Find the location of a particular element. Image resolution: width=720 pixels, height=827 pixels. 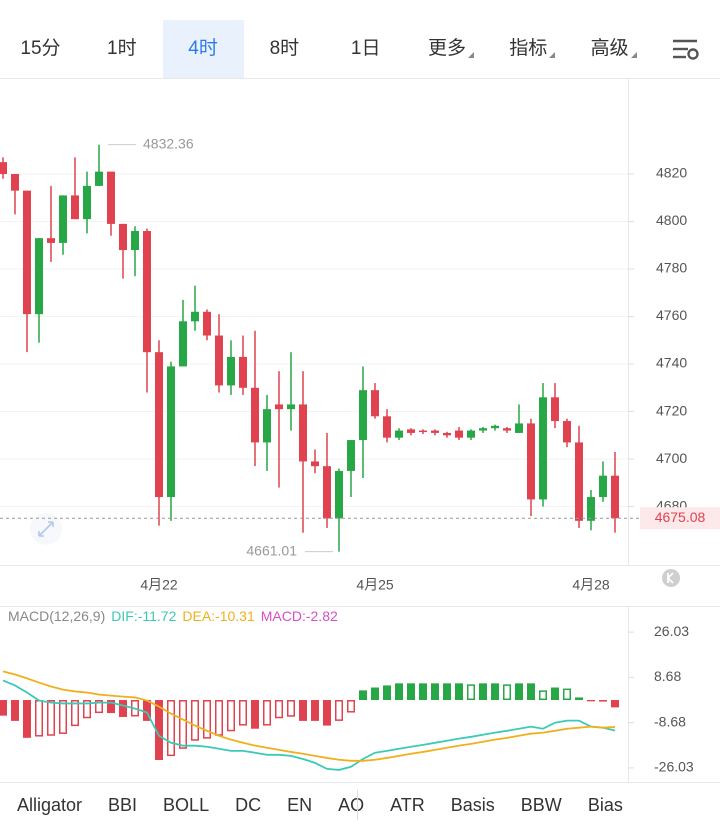

timeframe-bar: 15分 1时 4时 8时 1日 更多 指标 高级 is located at coordinates (360, 39).